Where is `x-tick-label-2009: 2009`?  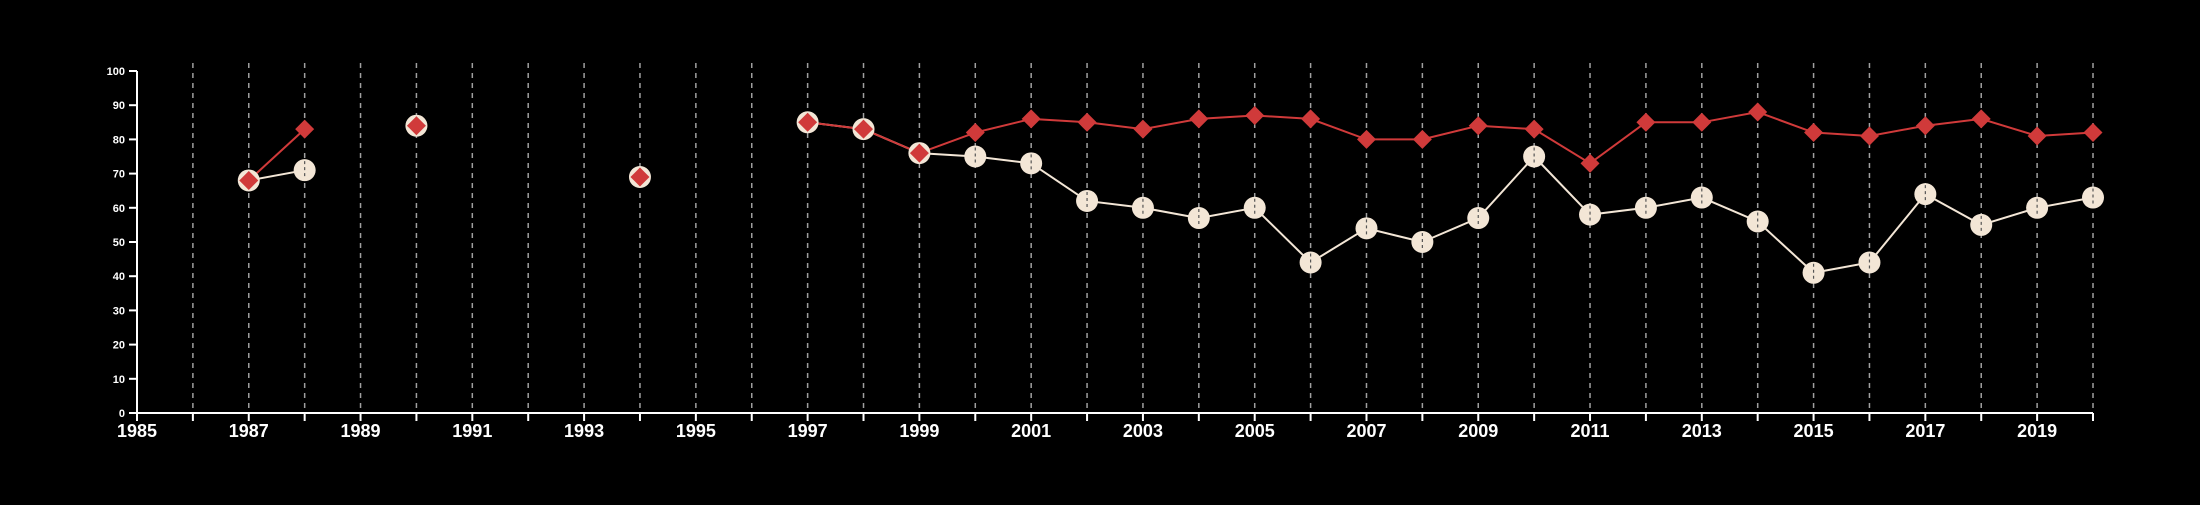
x-tick-label-2009: 2009 is located at coordinates (1478, 431).